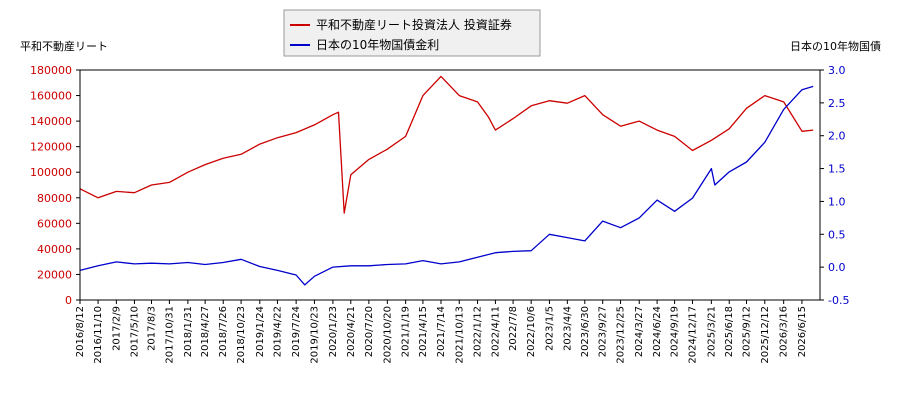 The width and height of the screenshot is (900, 400). What do you see at coordinates (784, 331) in the screenshot?
I see `x-tick-label: 2026/3/16` at bounding box center [784, 331].